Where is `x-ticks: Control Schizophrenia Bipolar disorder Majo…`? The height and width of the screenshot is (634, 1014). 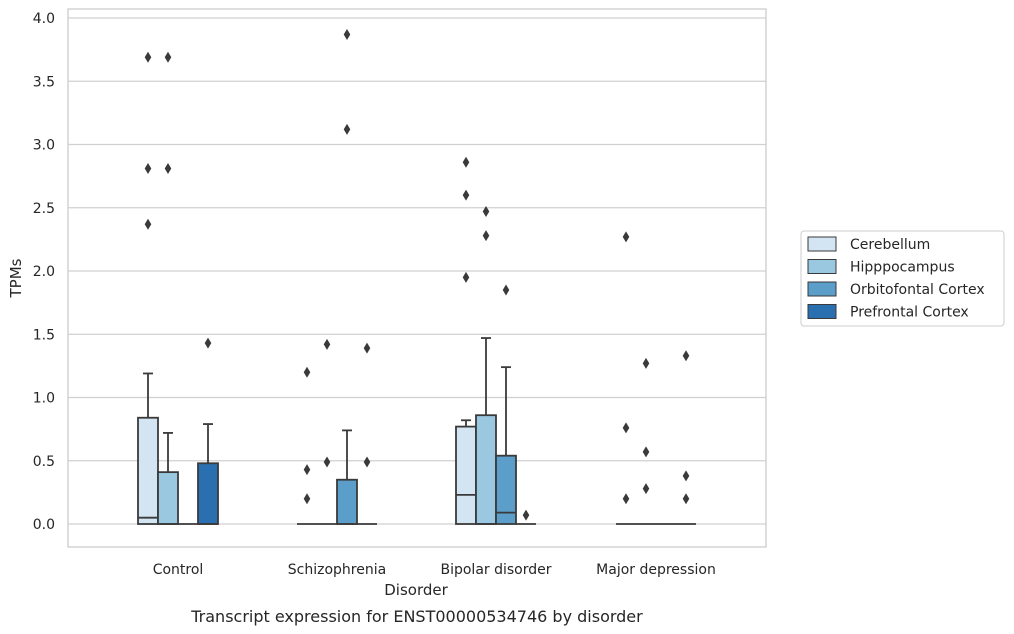 x-ticks: Control Schizophrenia Bipolar disorder Majo… is located at coordinates (434, 570).